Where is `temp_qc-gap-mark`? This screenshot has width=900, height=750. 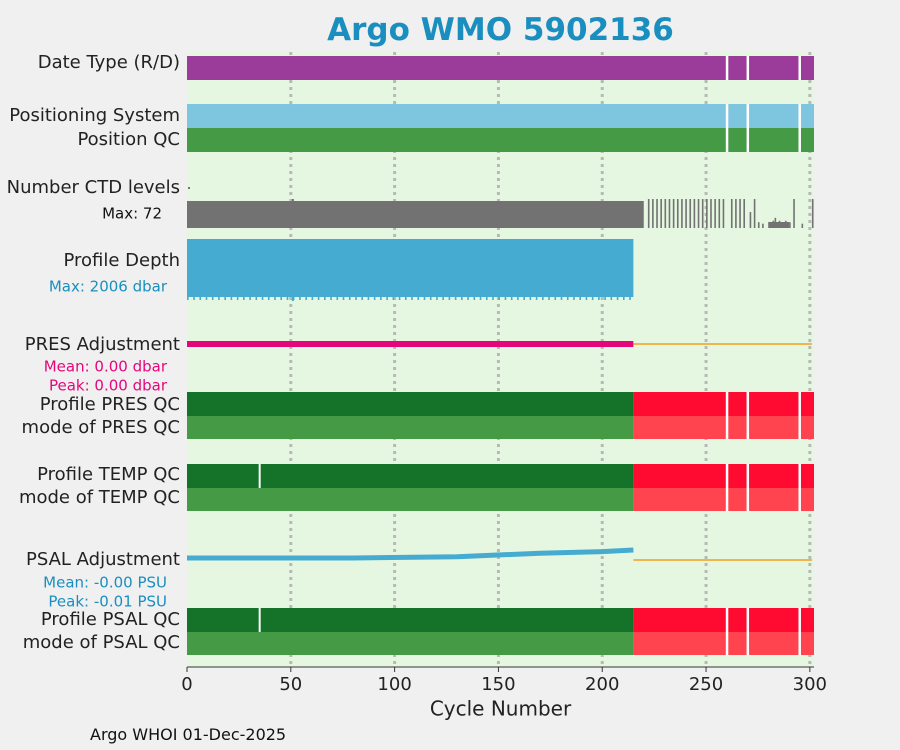
temp_qc-gap-mark is located at coordinates (727, 487).